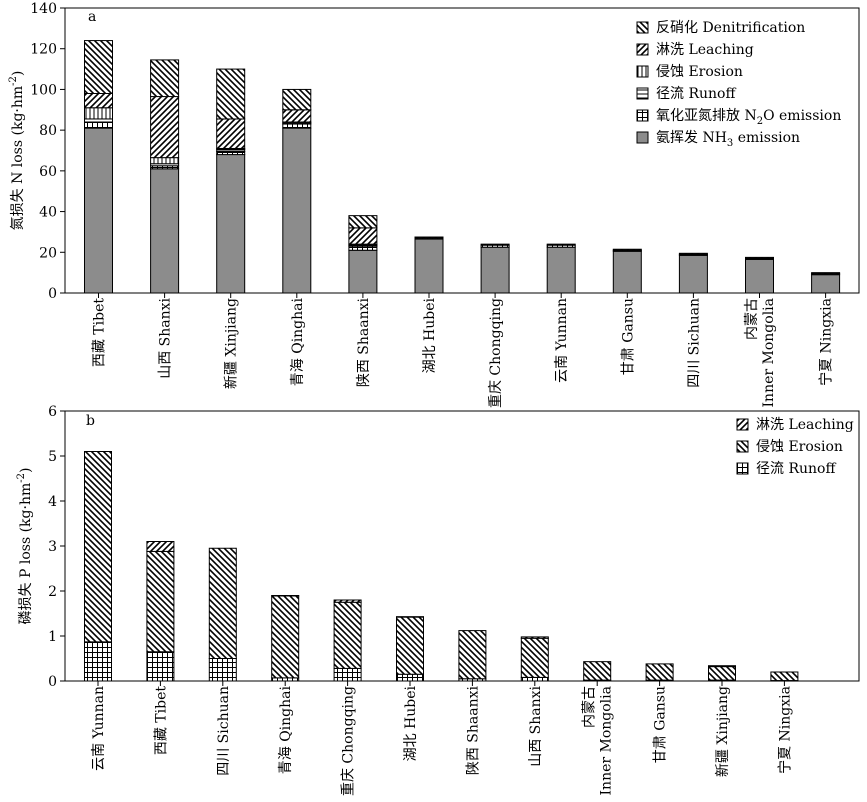  I want to click on panel-label: b, so click(90, 421).